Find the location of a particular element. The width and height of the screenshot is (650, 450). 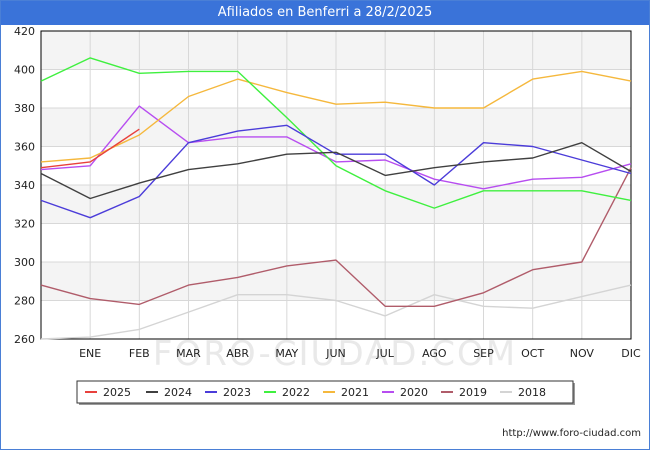

legend-label-2023: 2023 is located at coordinates (237, 392).